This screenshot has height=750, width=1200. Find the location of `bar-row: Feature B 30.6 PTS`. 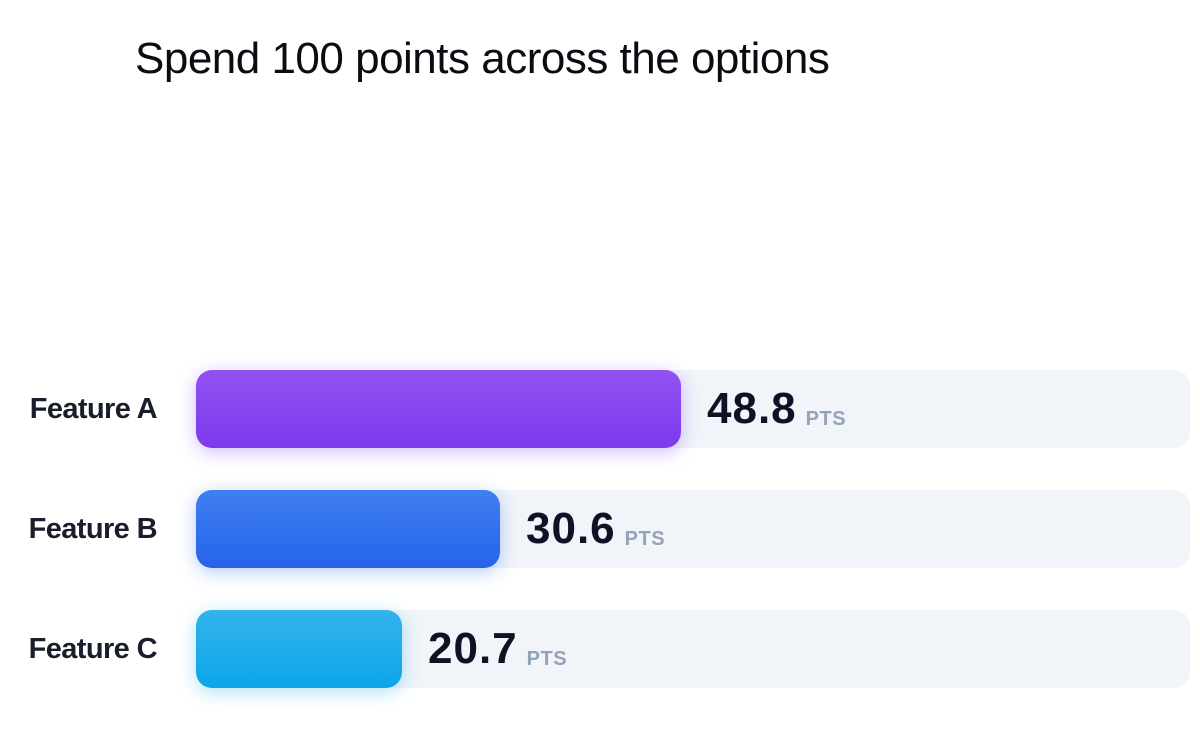

bar-row: Feature B 30.6 PTS is located at coordinates (600, 529).